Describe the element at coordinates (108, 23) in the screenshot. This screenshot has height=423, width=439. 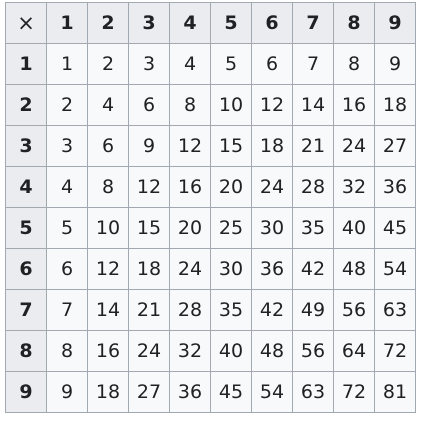
I see `column-header: 2` at that location.